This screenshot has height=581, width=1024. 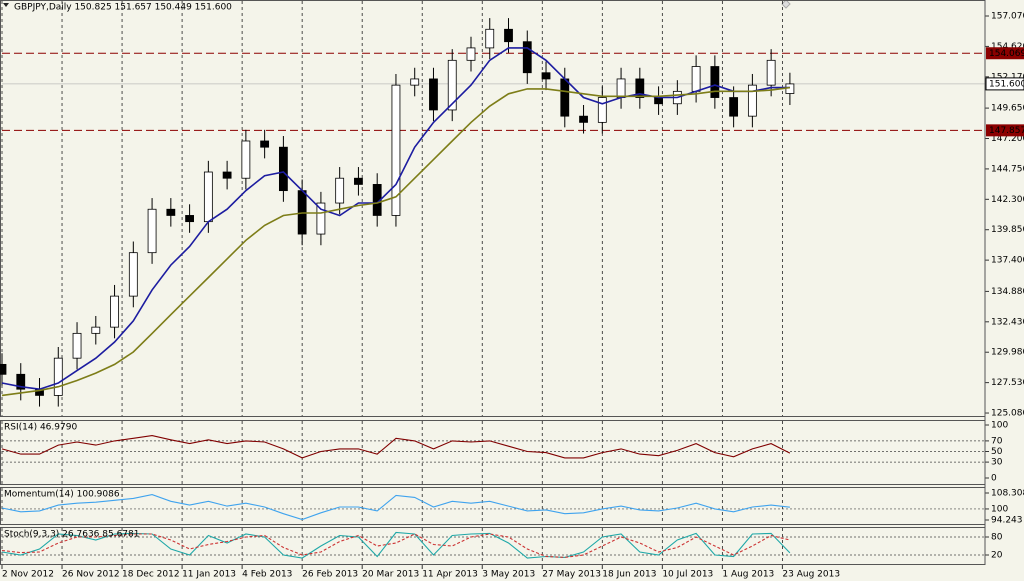 I want to click on x-tick-label: 26 Feb 2013, so click(x=330, y=575).